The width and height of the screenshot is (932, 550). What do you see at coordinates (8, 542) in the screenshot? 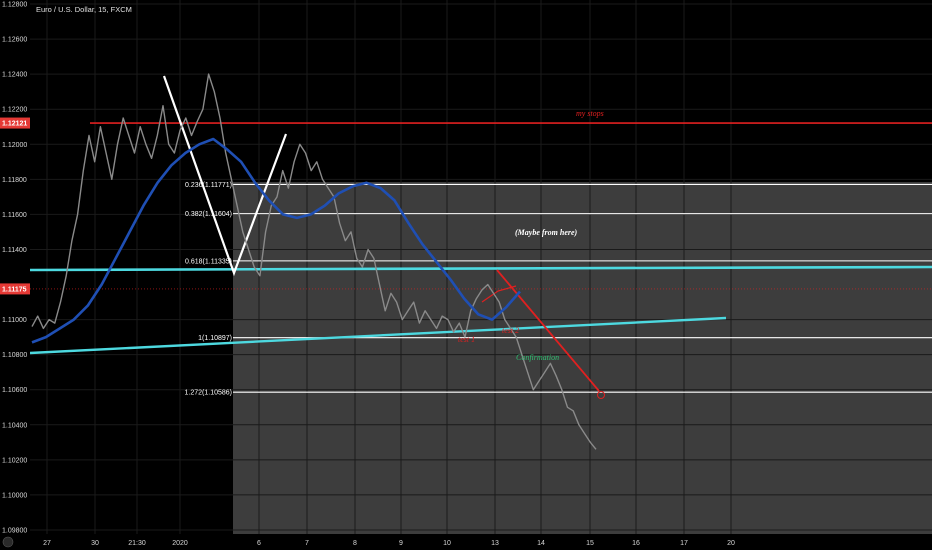
I see `timezone-icon` at bounding box center [8, 542].